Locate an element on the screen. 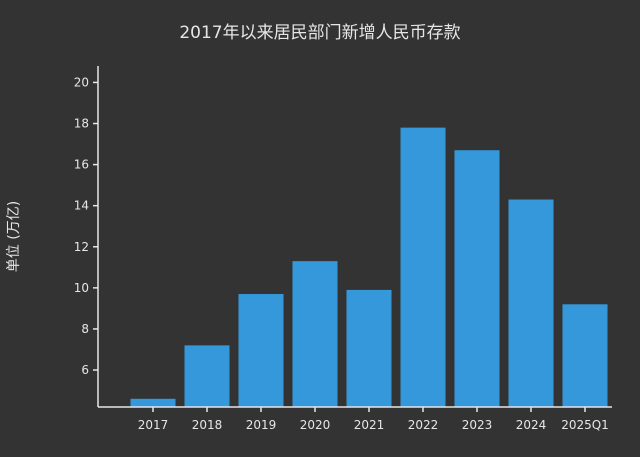 The width and height of the screenshot is (640, 457). bar-2024 is located at coordinates (531, 303).